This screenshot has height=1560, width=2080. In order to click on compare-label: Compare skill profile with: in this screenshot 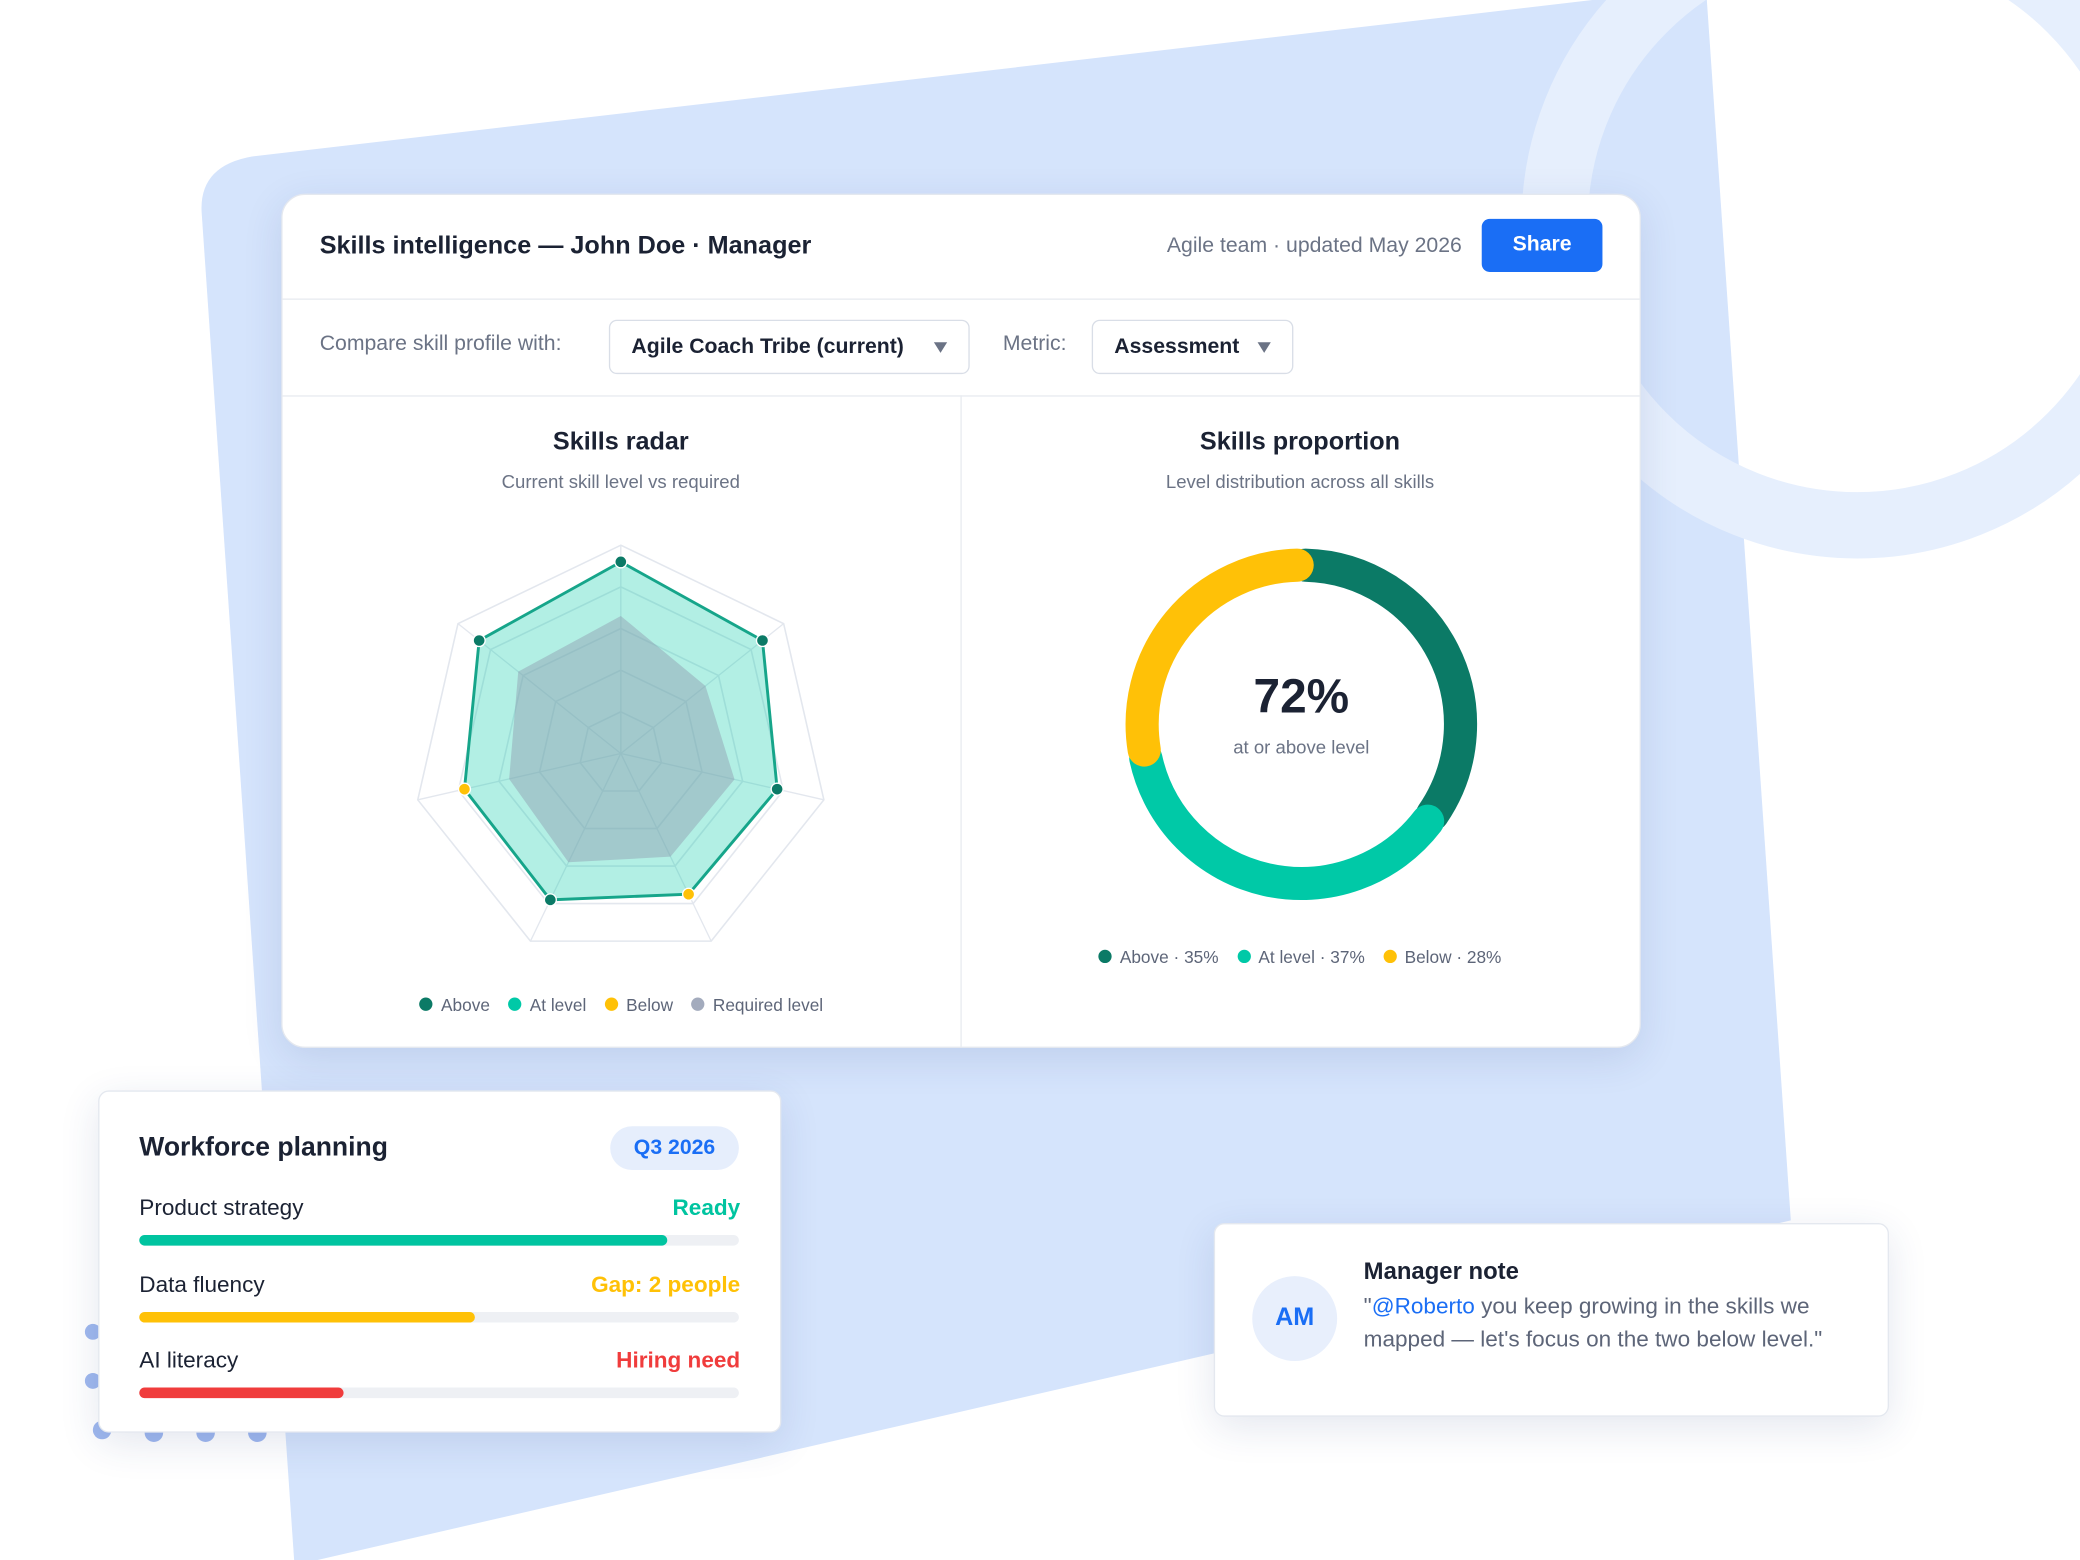, I will do `click(440, 344)`.